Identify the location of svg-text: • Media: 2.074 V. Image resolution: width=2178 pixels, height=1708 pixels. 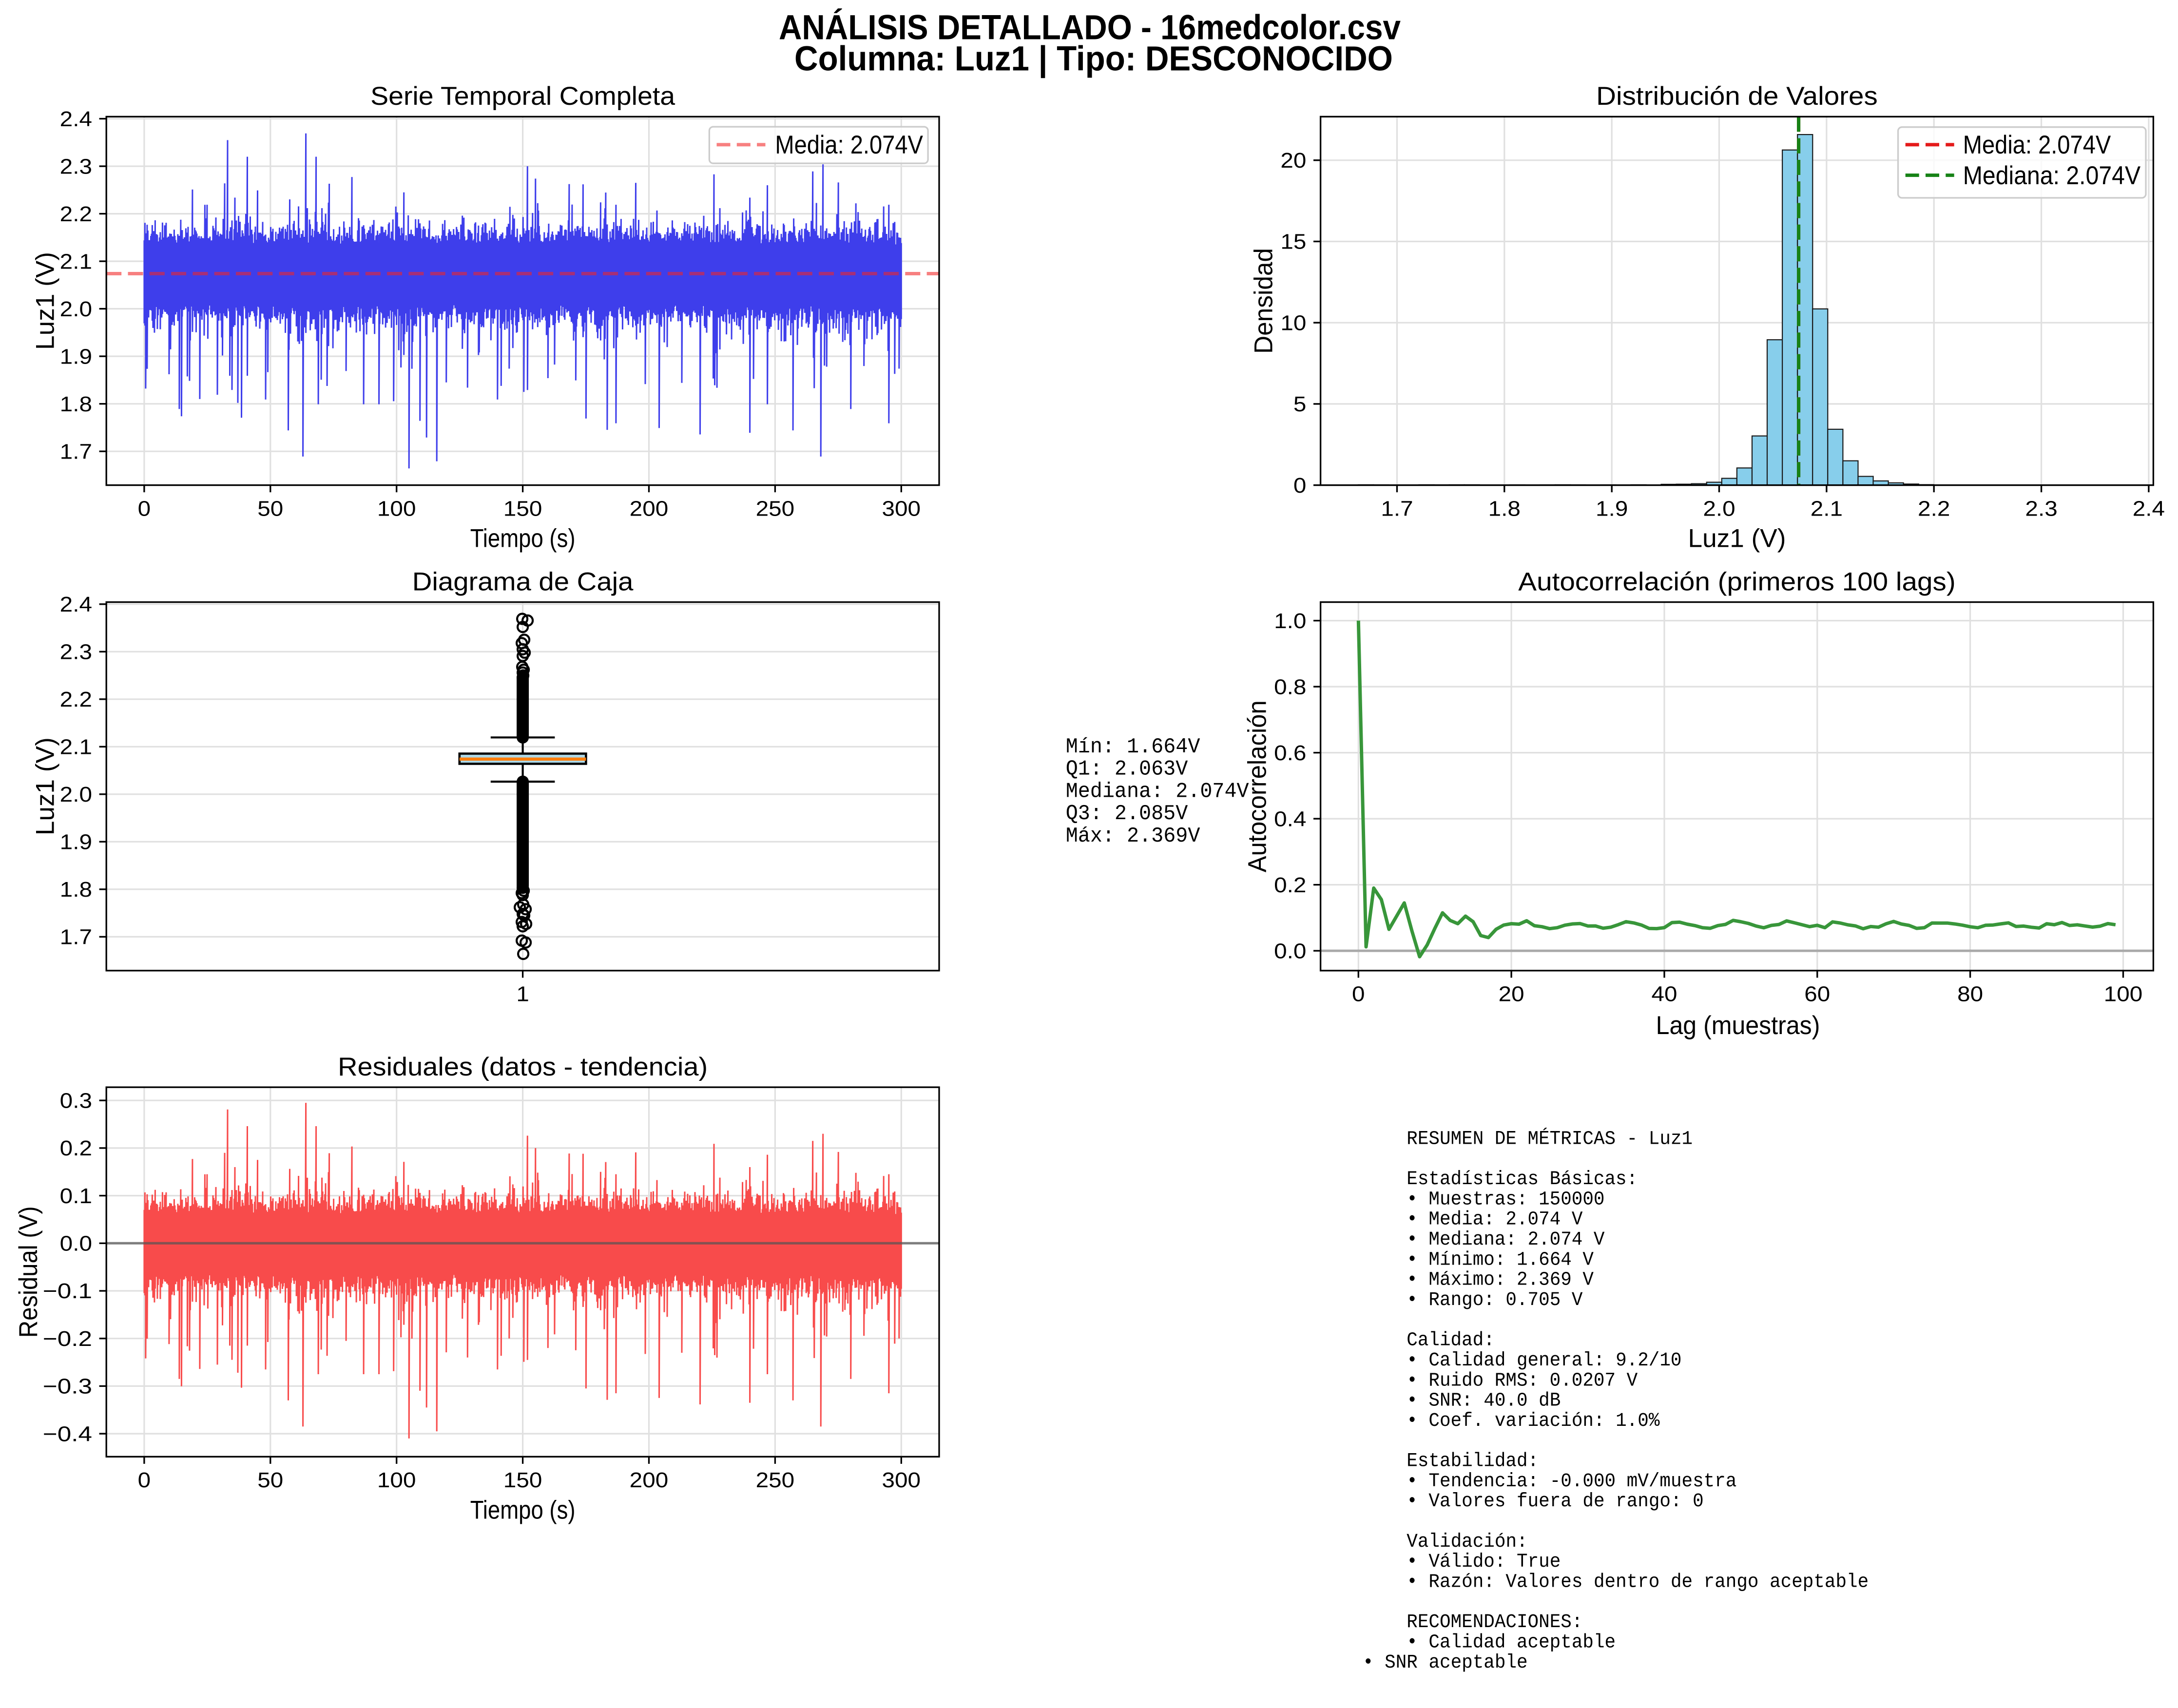
(1473, 1219).